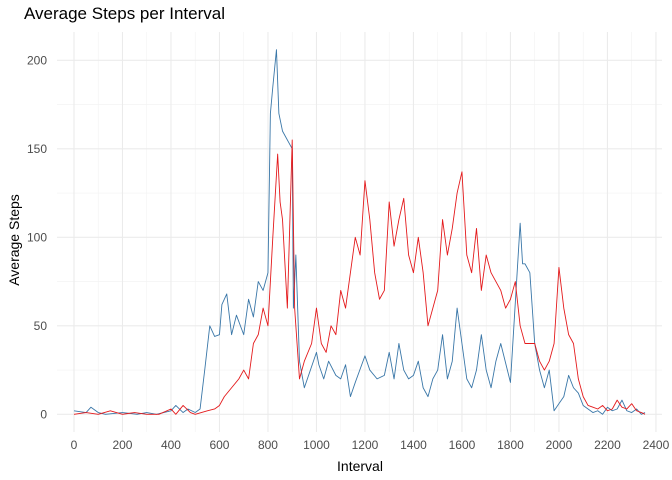 The image size is (672, 480). Describe the element at coordinates (413, 445) in the screenshot. I see `x-tick-label: 1400` at that location.